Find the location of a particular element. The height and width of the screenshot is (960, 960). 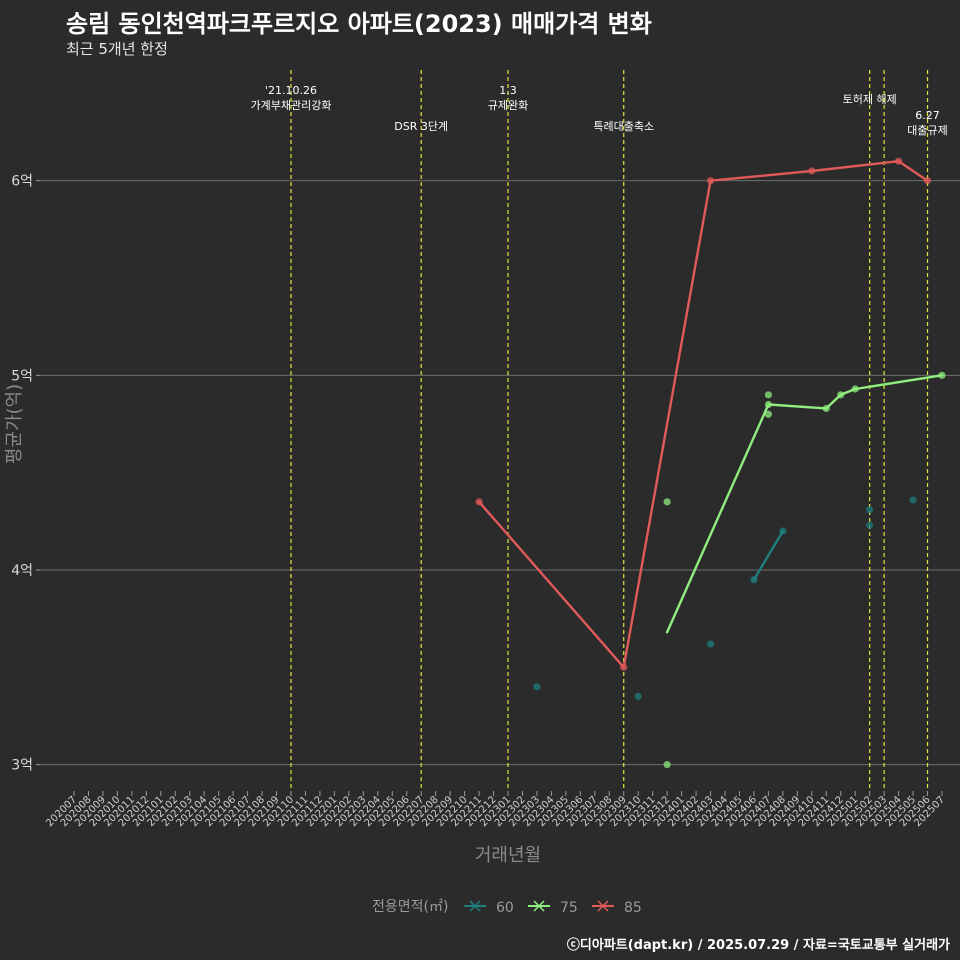

x-axis-title: 거래년월 is located at coordinates (508, 855).